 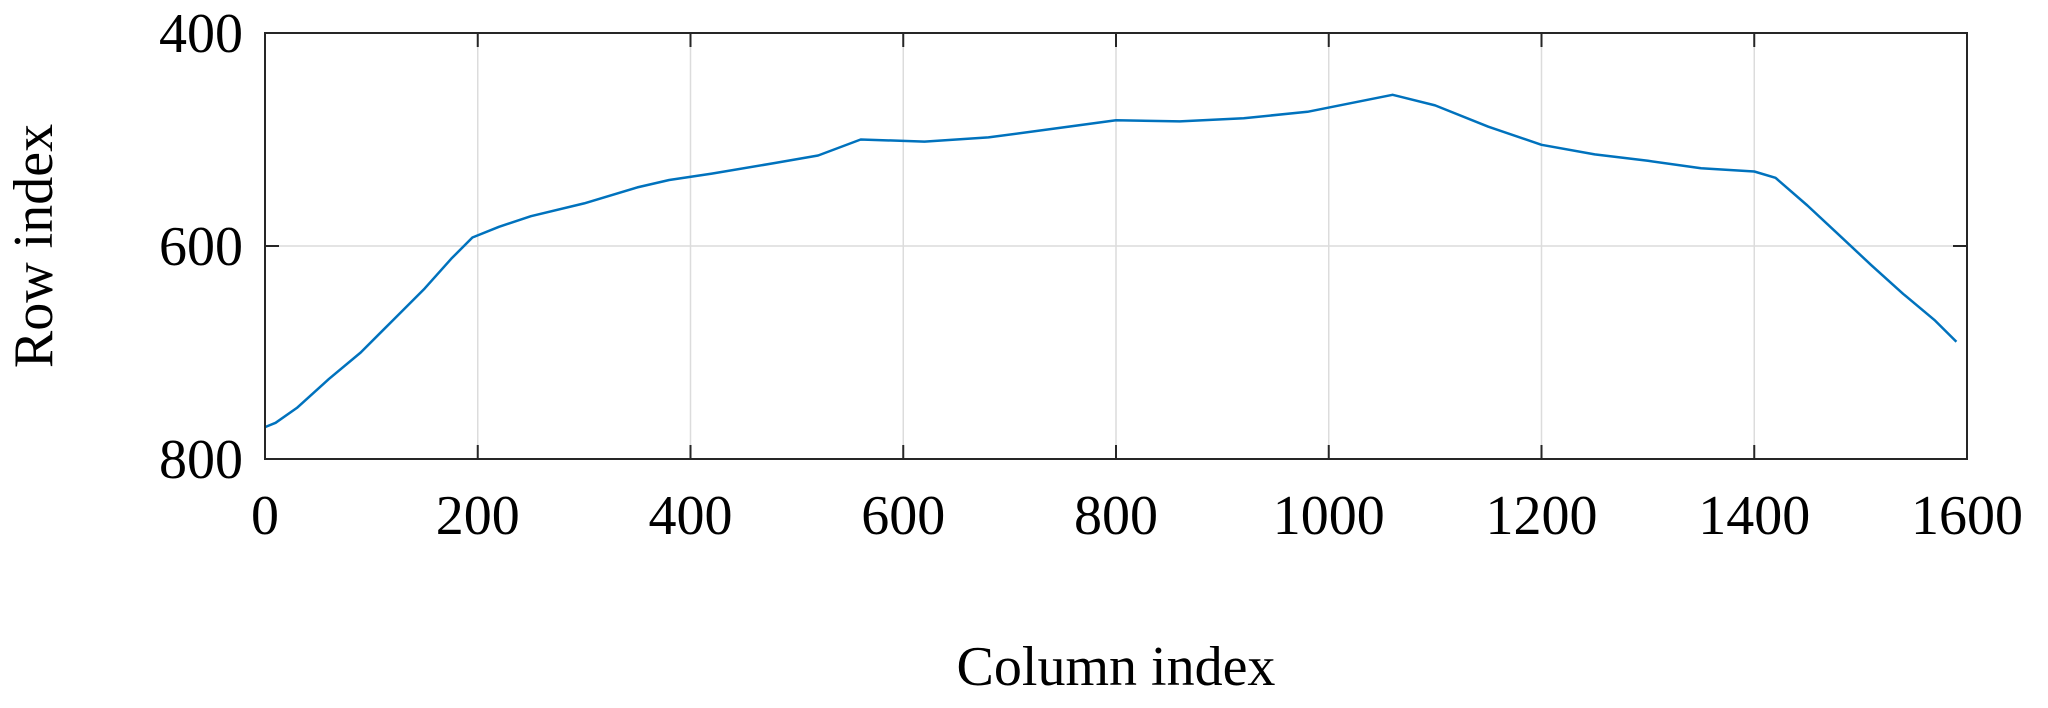 I want to click on x-tick-label: 1400, so click(x=1754, y=516).